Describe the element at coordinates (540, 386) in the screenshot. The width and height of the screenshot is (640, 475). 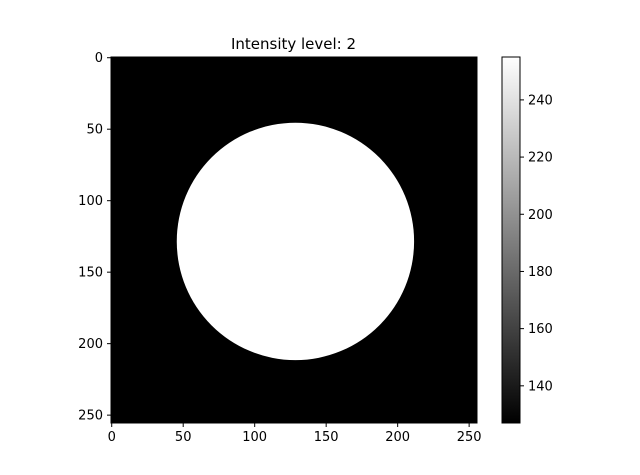
I see `colorbar-tick-label: 140` at that location.